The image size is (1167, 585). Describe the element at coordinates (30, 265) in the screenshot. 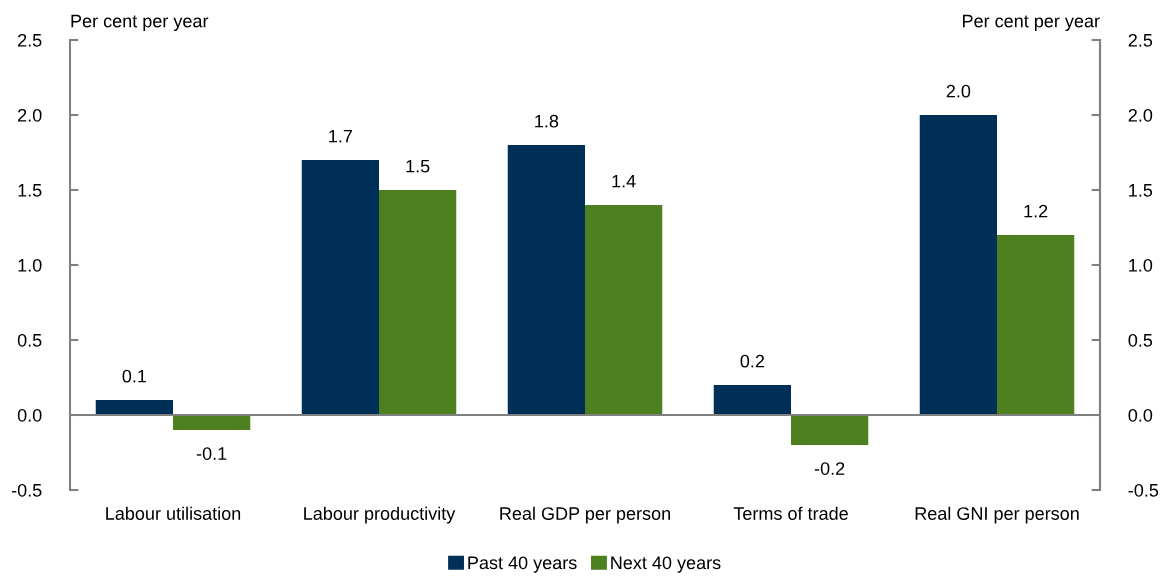

I see `y-tick-label: 1.0` at that location.